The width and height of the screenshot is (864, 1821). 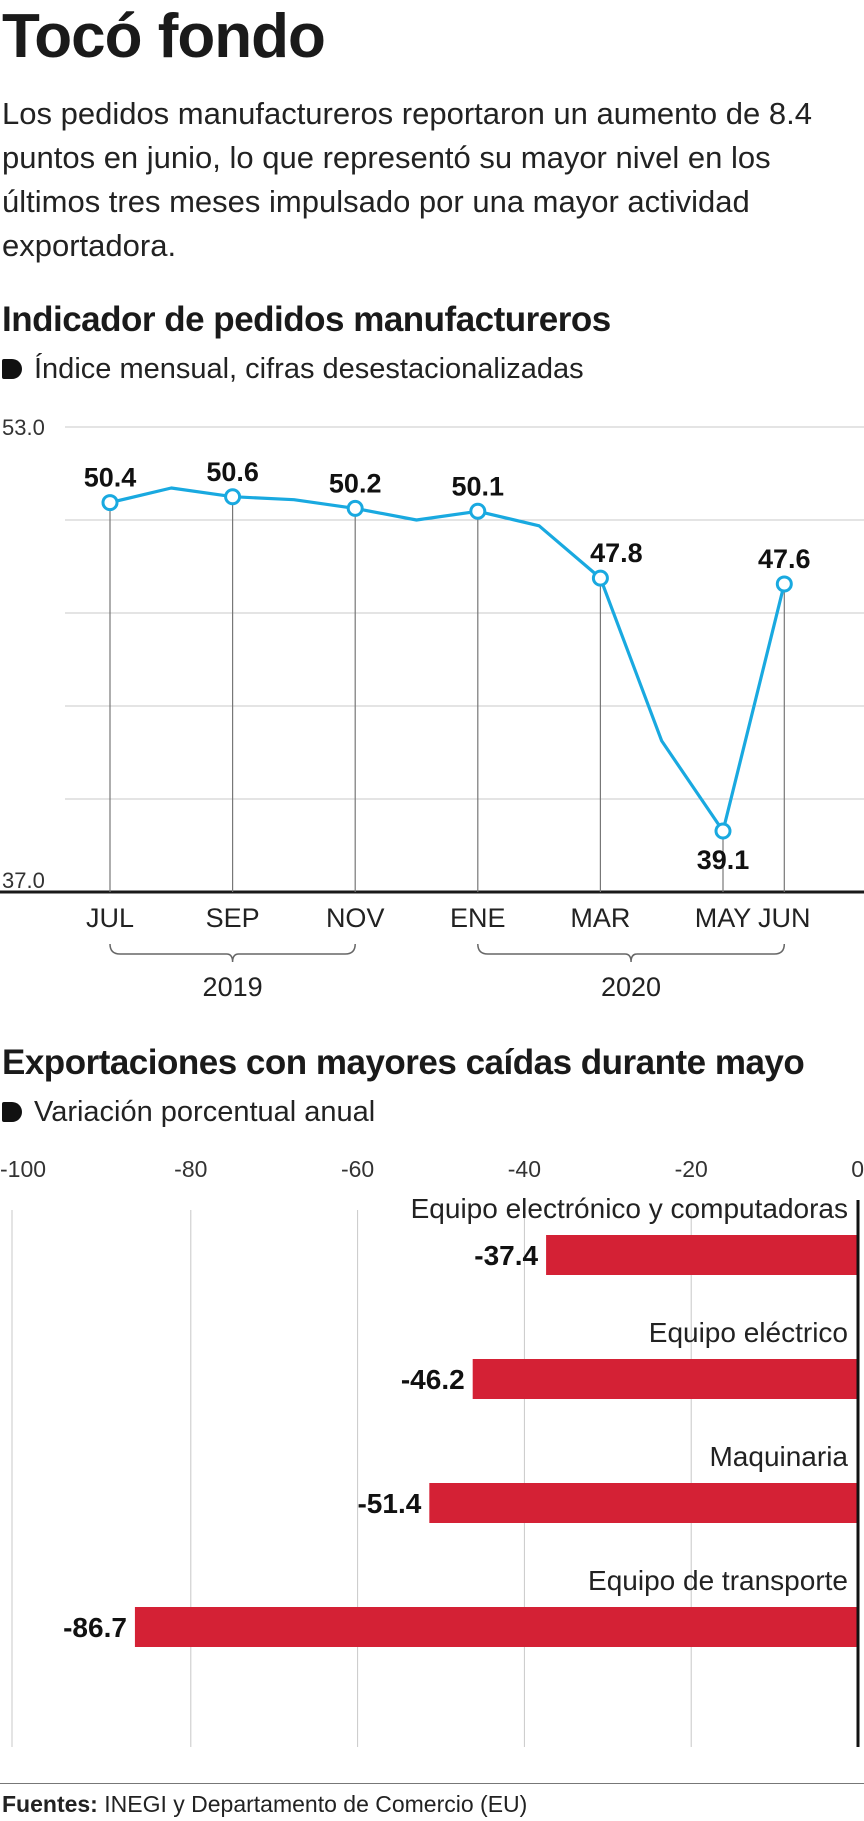 I want to click on value-label: -86.7, so click(x=95, y=1627).